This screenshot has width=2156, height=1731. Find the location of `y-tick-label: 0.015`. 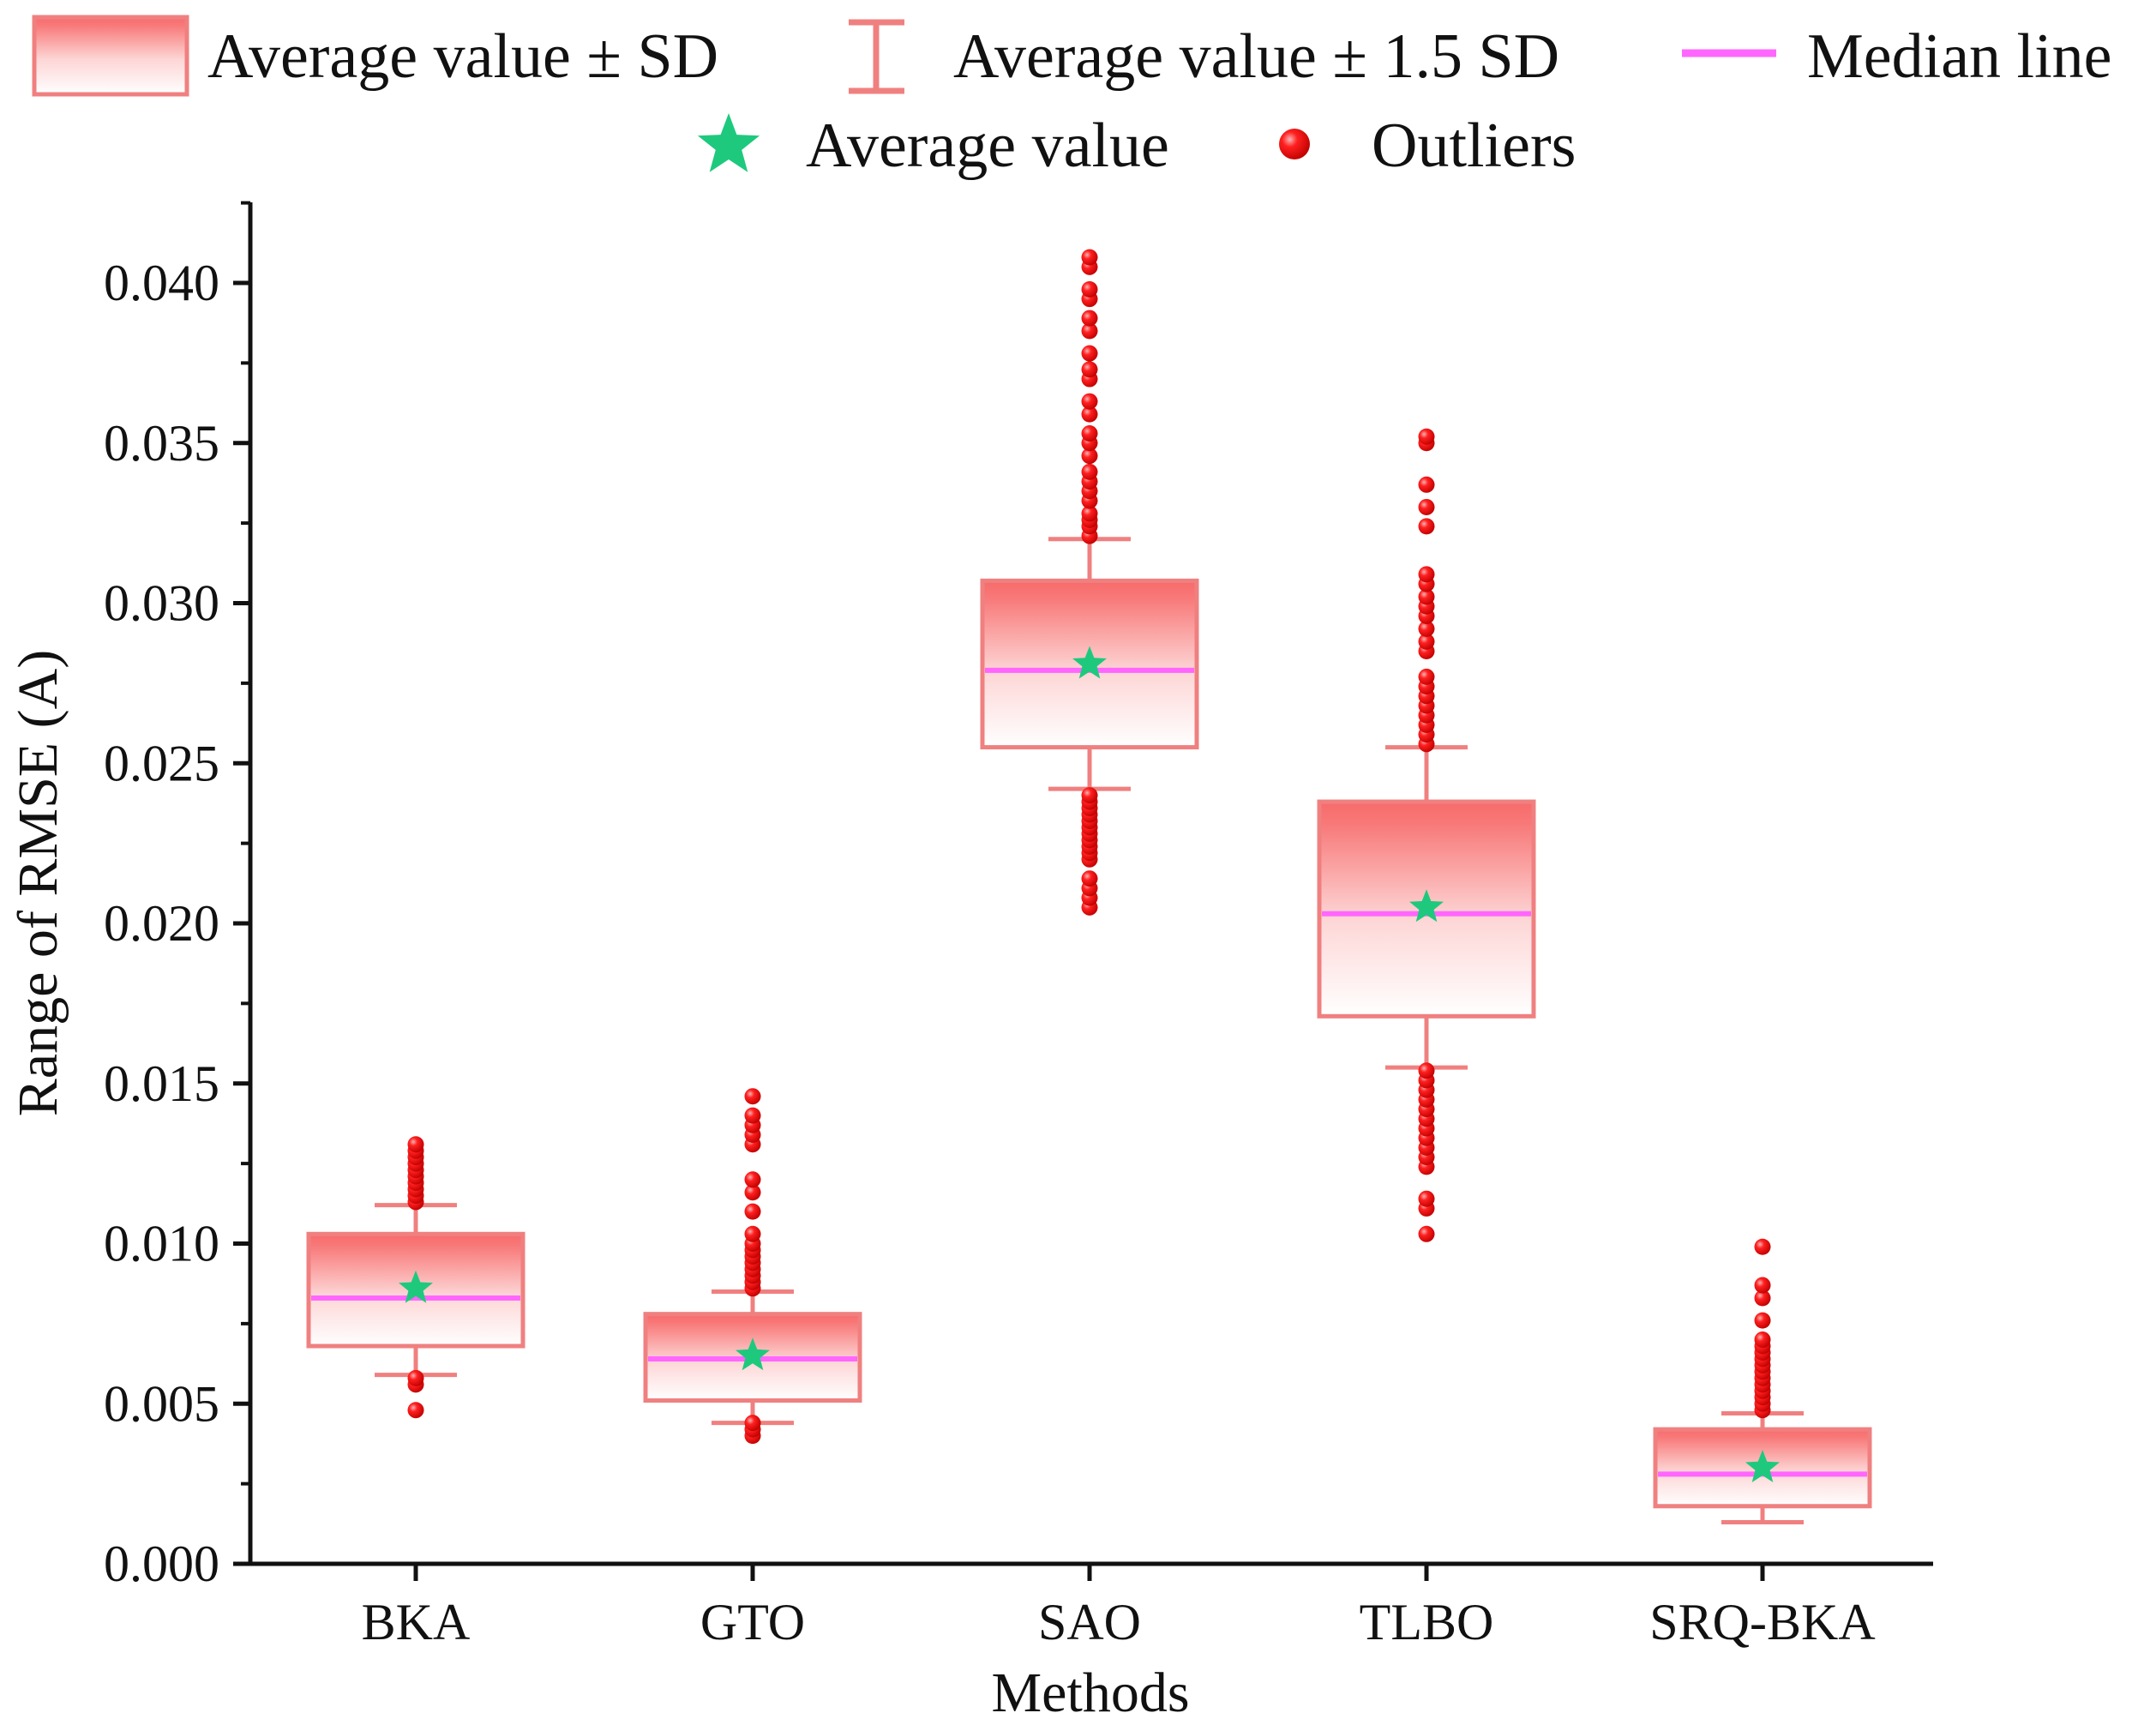

y-tick-label: 0.015 is located at coordinates (161, 1083).